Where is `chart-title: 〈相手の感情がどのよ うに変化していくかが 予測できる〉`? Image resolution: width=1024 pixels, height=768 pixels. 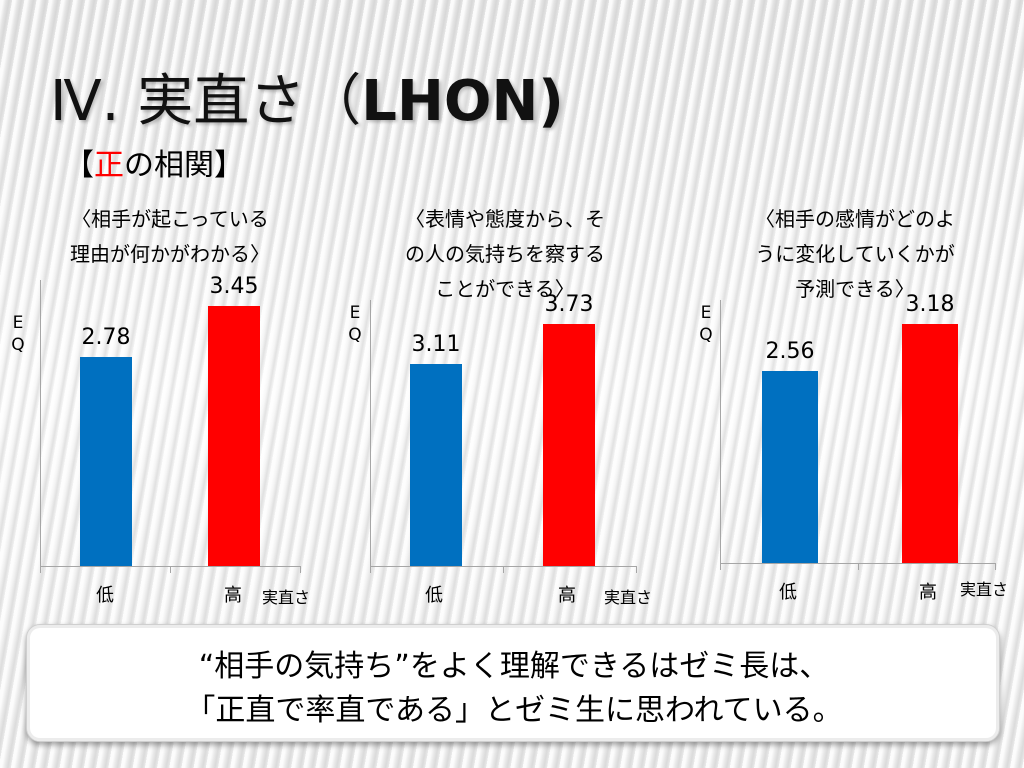
chart-title: 〈相手の感情がどのよ うに変化していくかが 予測できる〉 is located at coordinates (855, 254).